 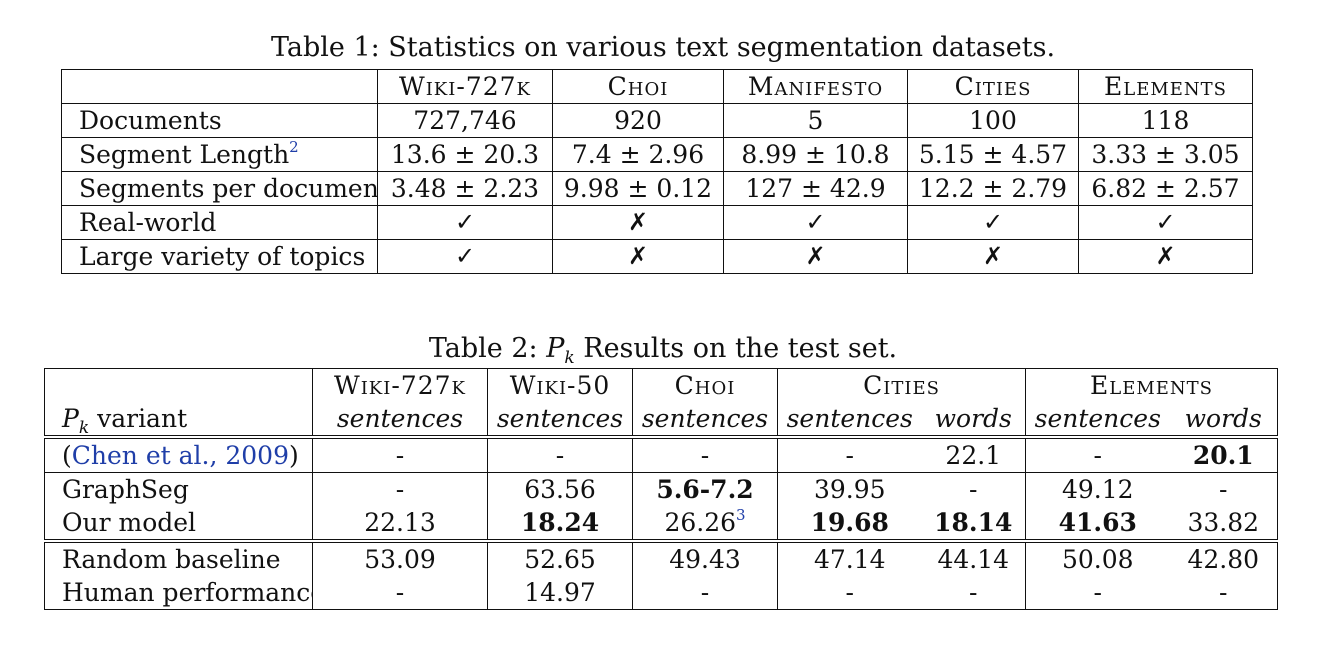 I want to click on table-row: Documents 727,746 920 5 100 118, so click(x=657, y=120).